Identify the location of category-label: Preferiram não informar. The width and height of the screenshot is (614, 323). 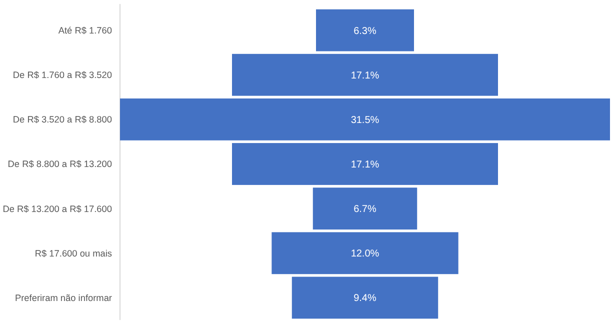
(63, 297).